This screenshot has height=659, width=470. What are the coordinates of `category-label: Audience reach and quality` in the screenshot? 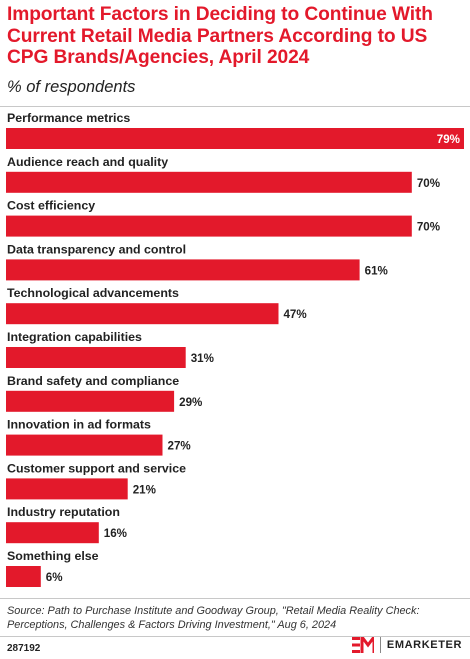 It's located at (87, 162).